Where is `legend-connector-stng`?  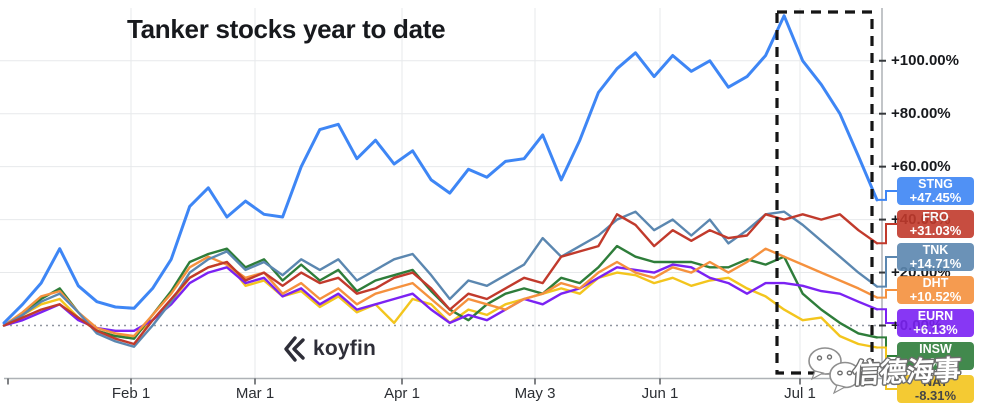
legend-connector-stng is located at coordinates (887, 195).